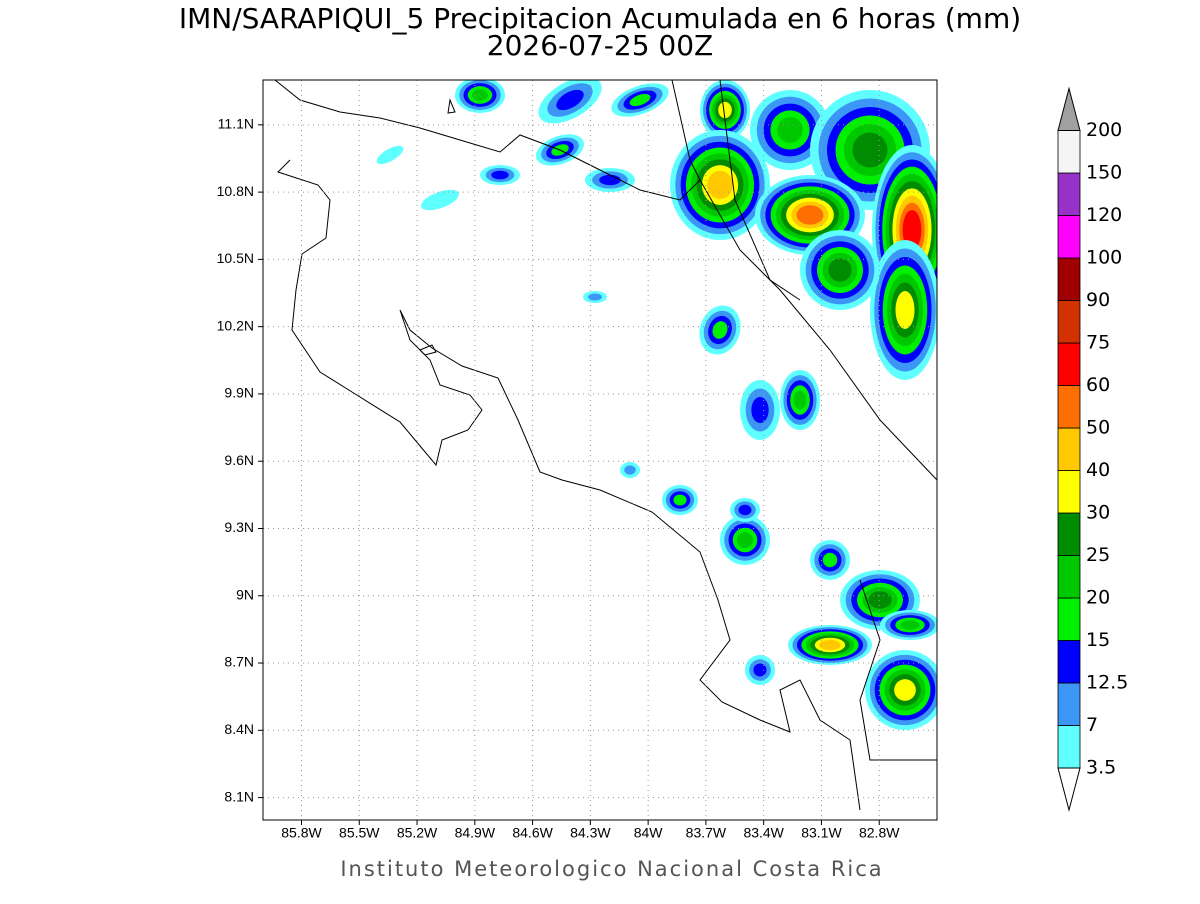 The height and width of the screenshot is (904, 1200). Describe the element at coordinates (1098, 428) in the screenshot. I see `colorbar-label: 50` at that location.